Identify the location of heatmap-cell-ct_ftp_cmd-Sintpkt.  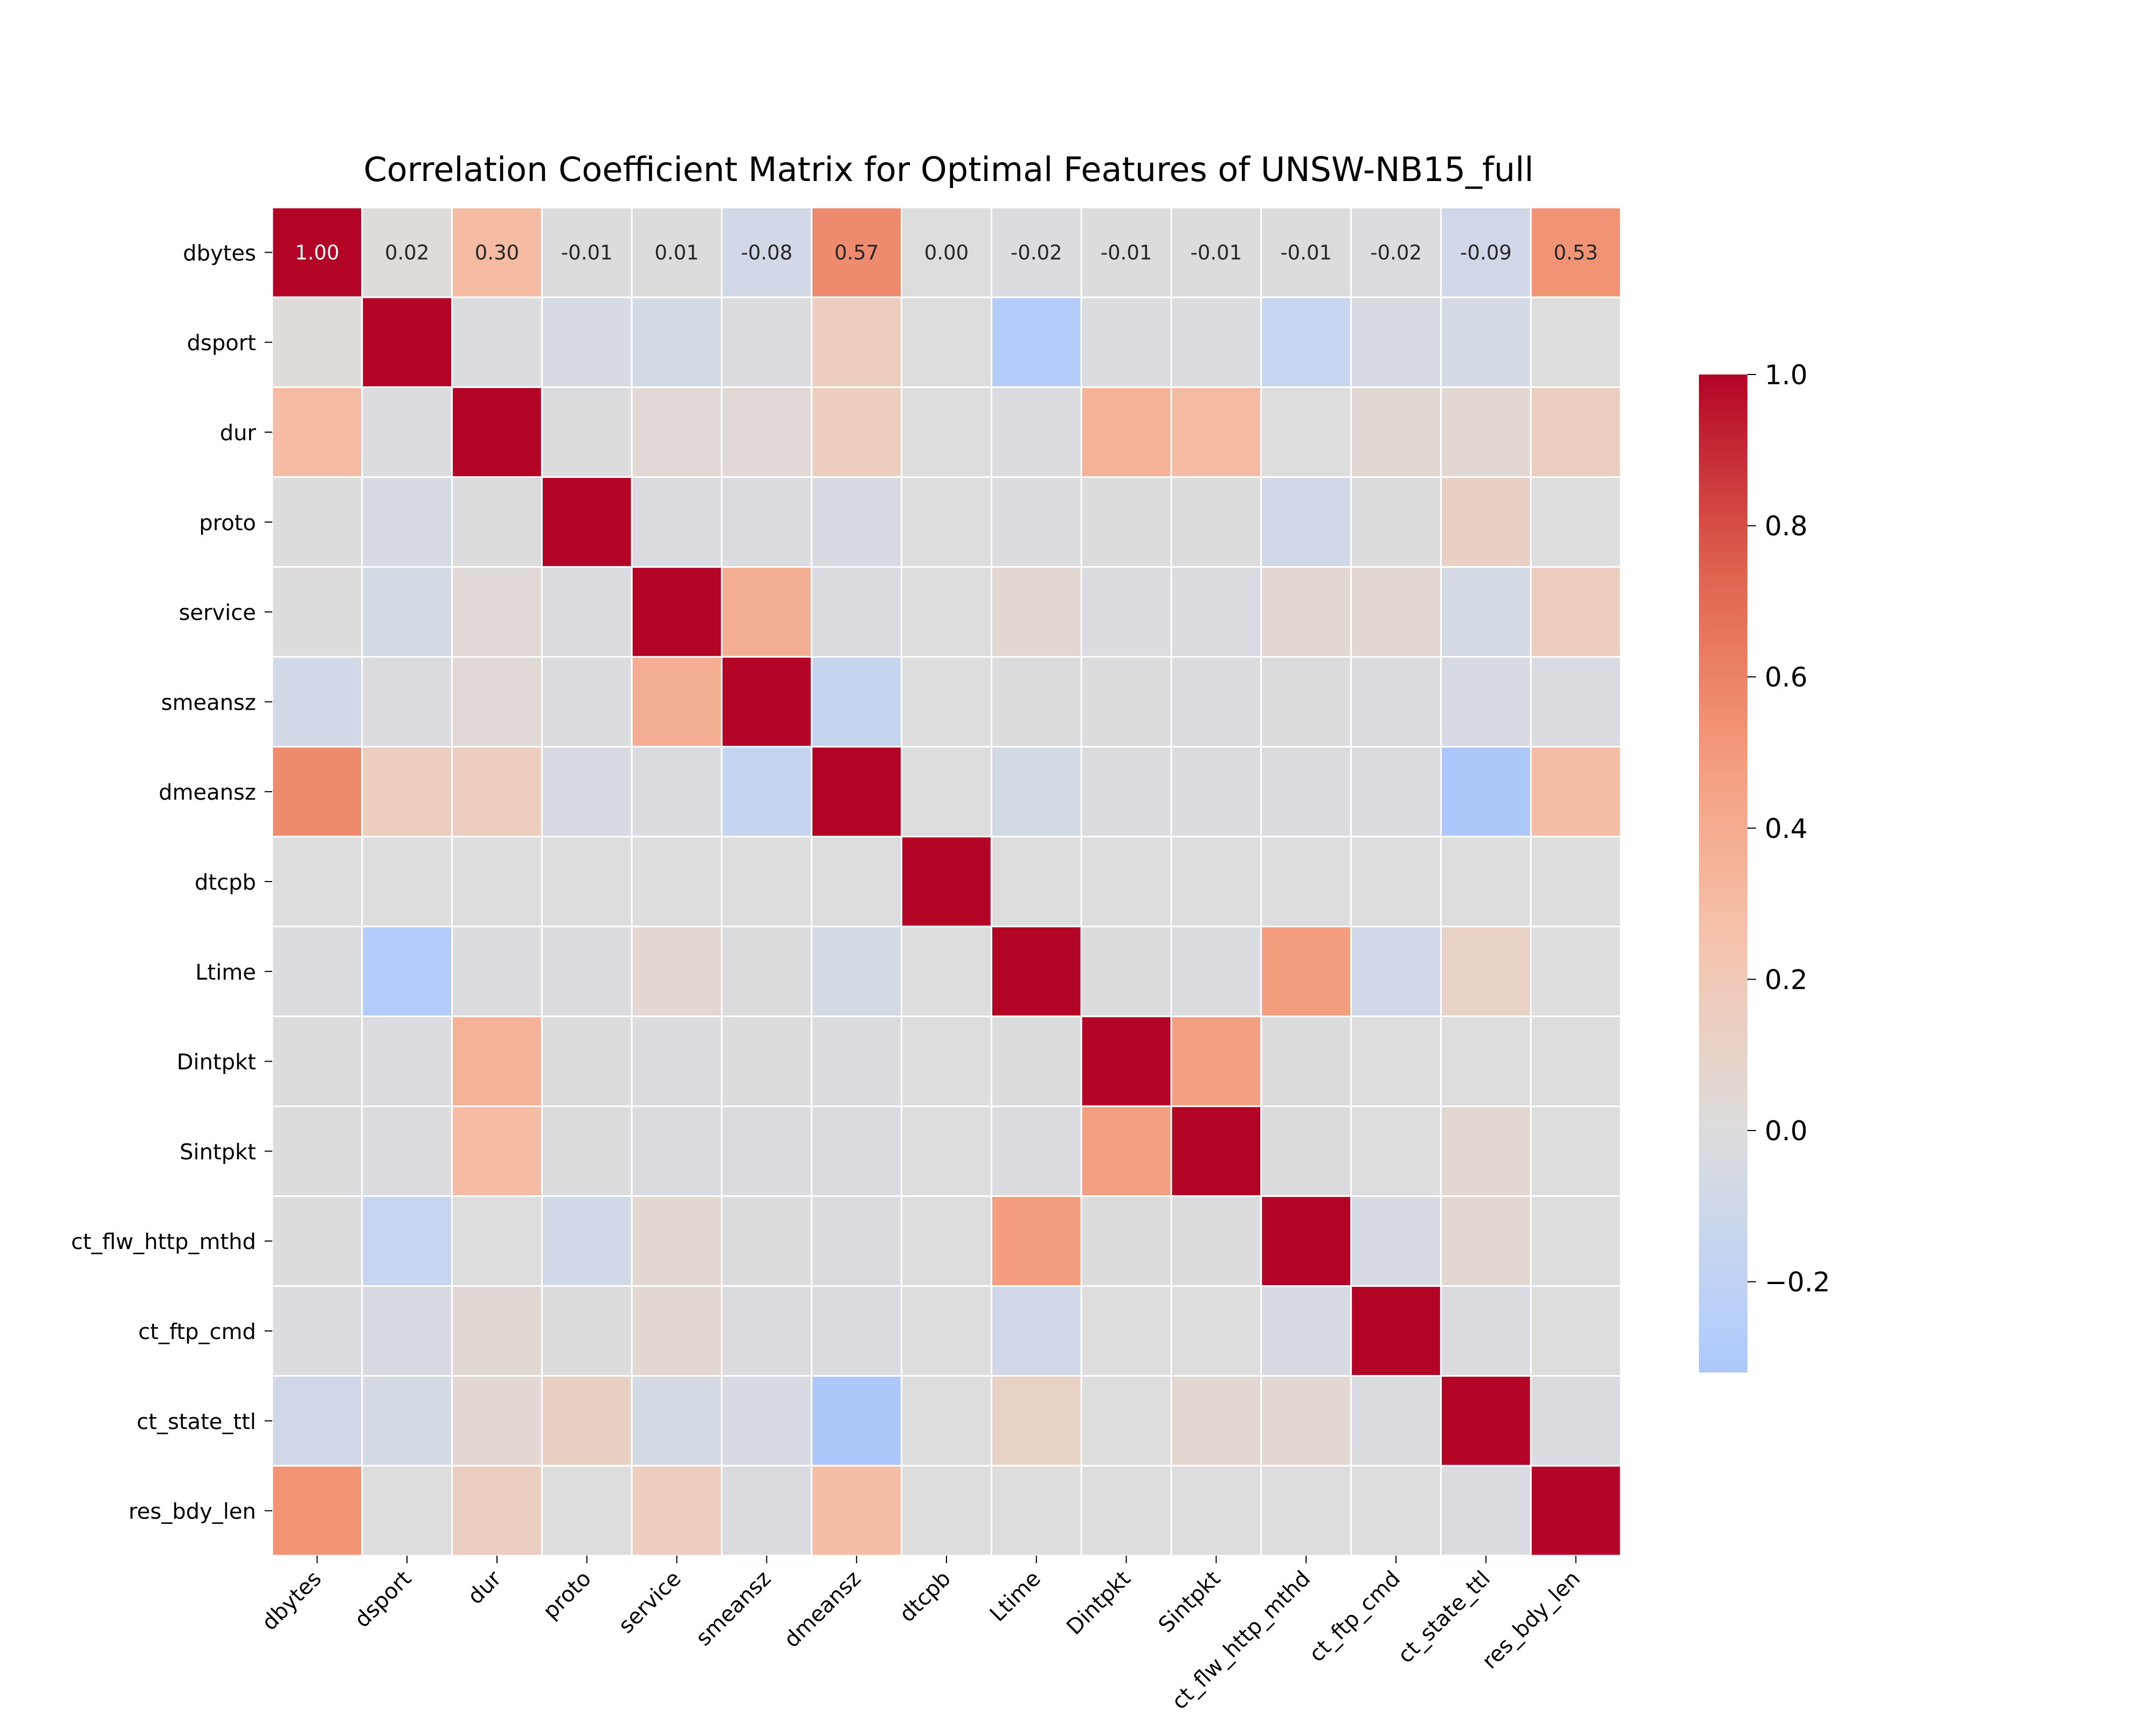
(1216, 1331).